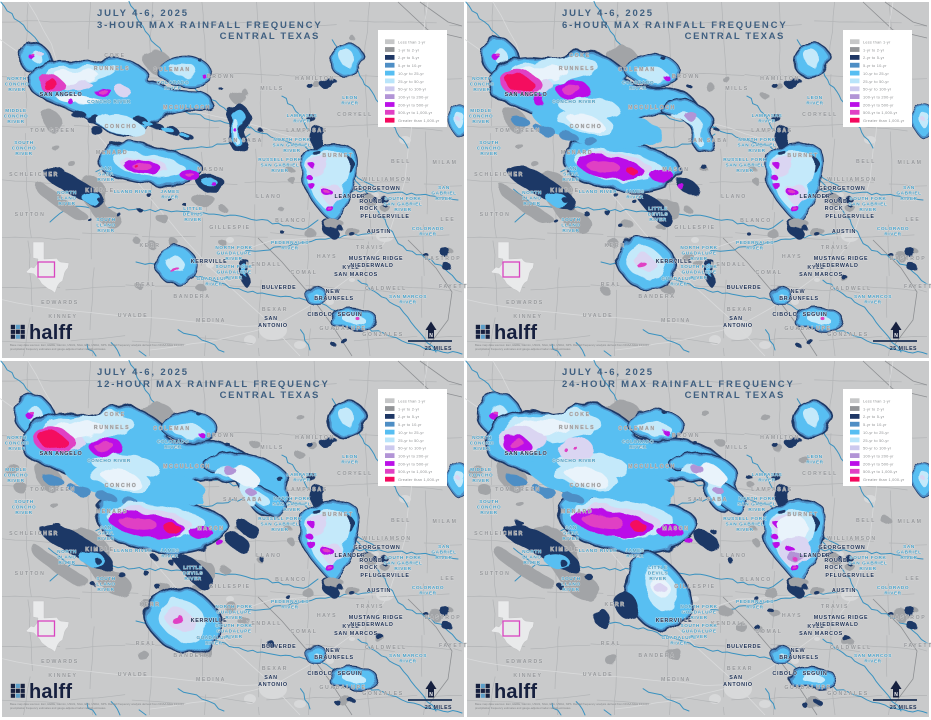 This screenshot has height=720, width=931. What do you see at coordinates (210, 25) in the screenshot?
I see `svg-text: 3-HOUR MAX RAINFALL FREQUENCY` at bounding box center [210, 25].